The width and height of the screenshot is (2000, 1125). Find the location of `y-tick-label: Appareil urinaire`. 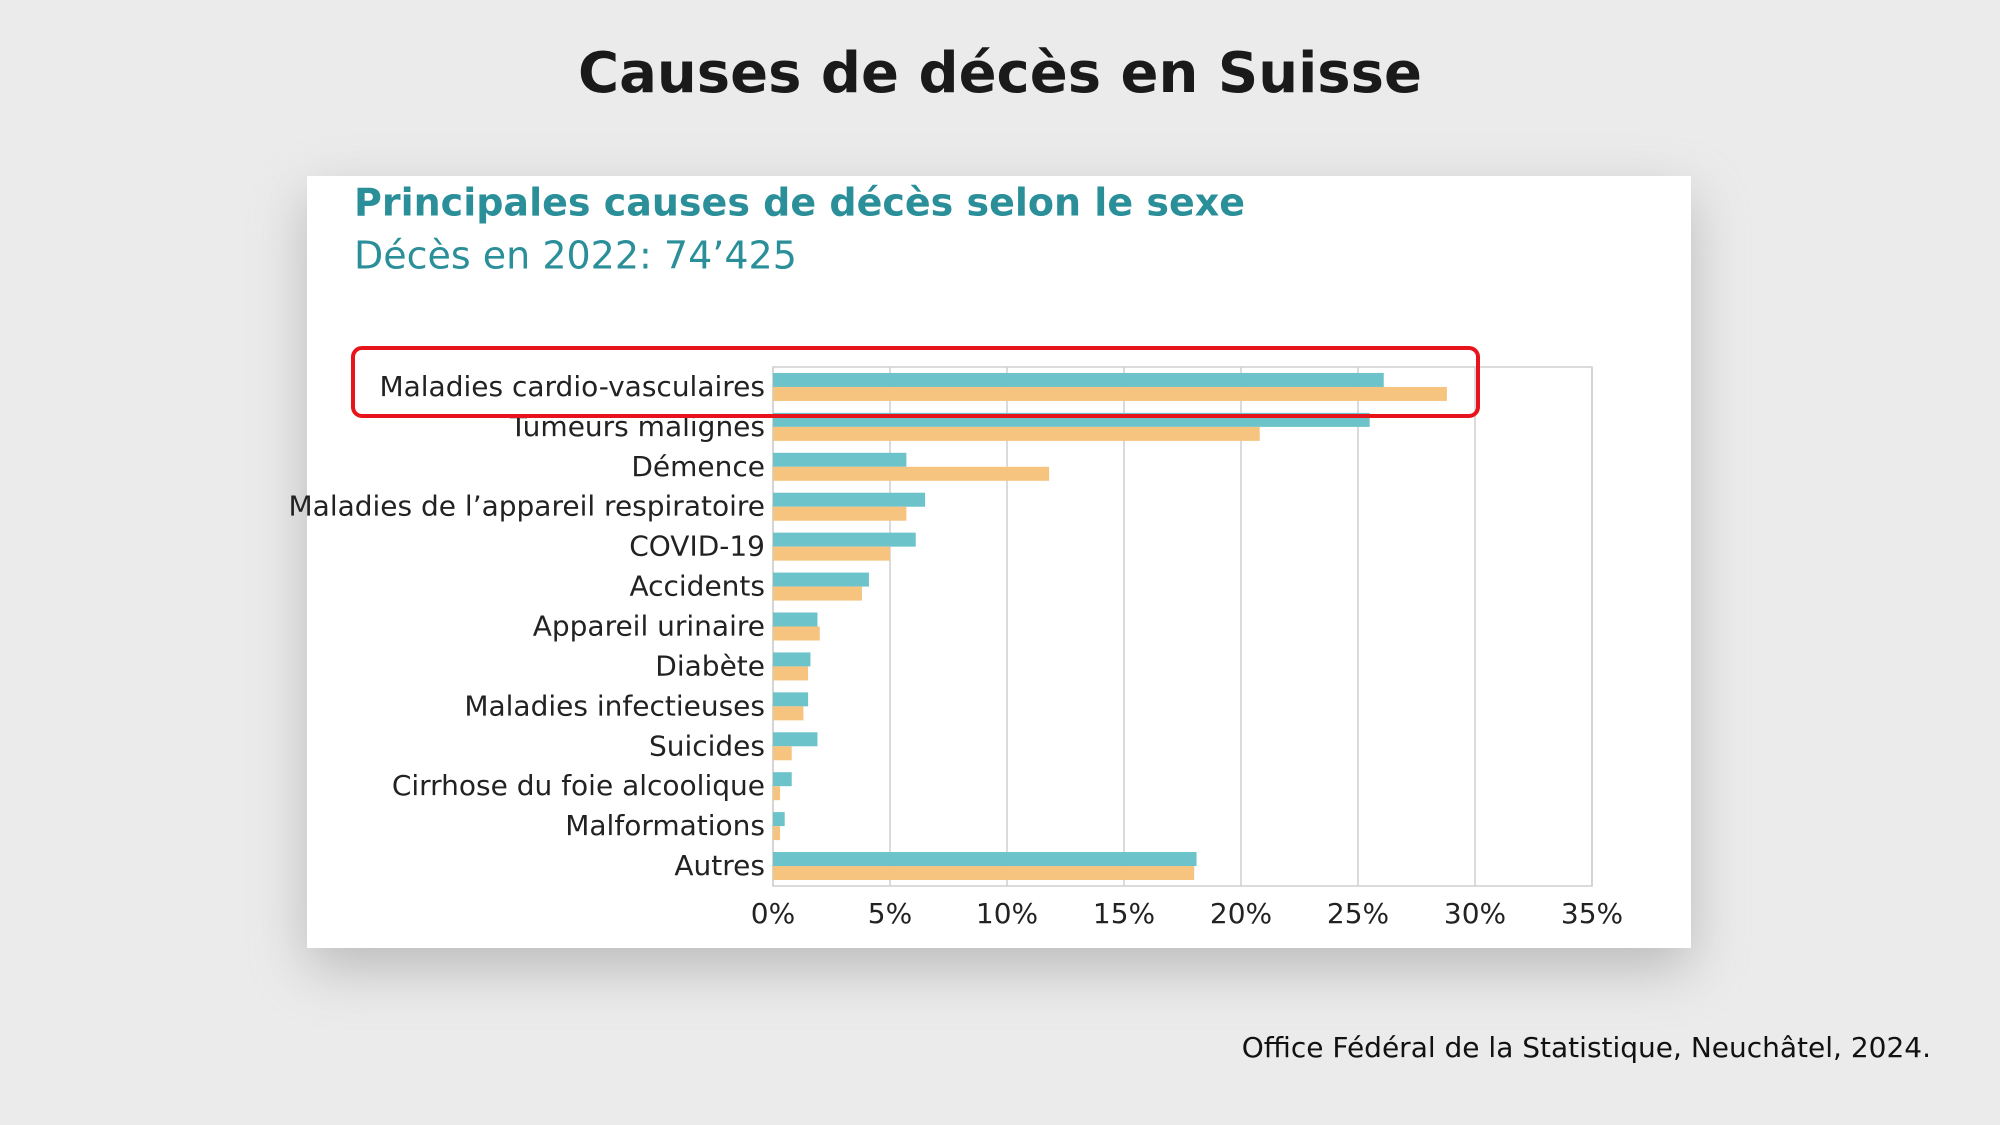

y-tick-label: Appareil urinaire is located at coordinates (649, 626).